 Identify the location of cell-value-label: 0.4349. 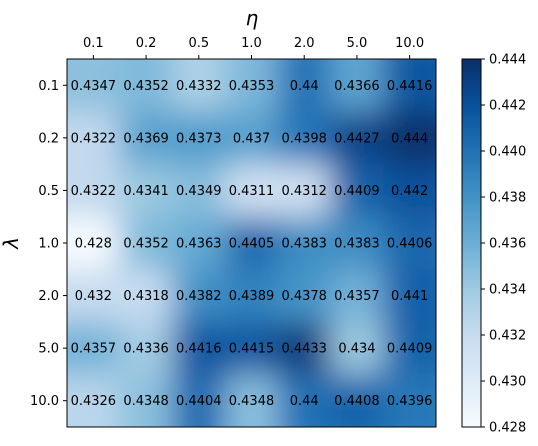
(199, 191).